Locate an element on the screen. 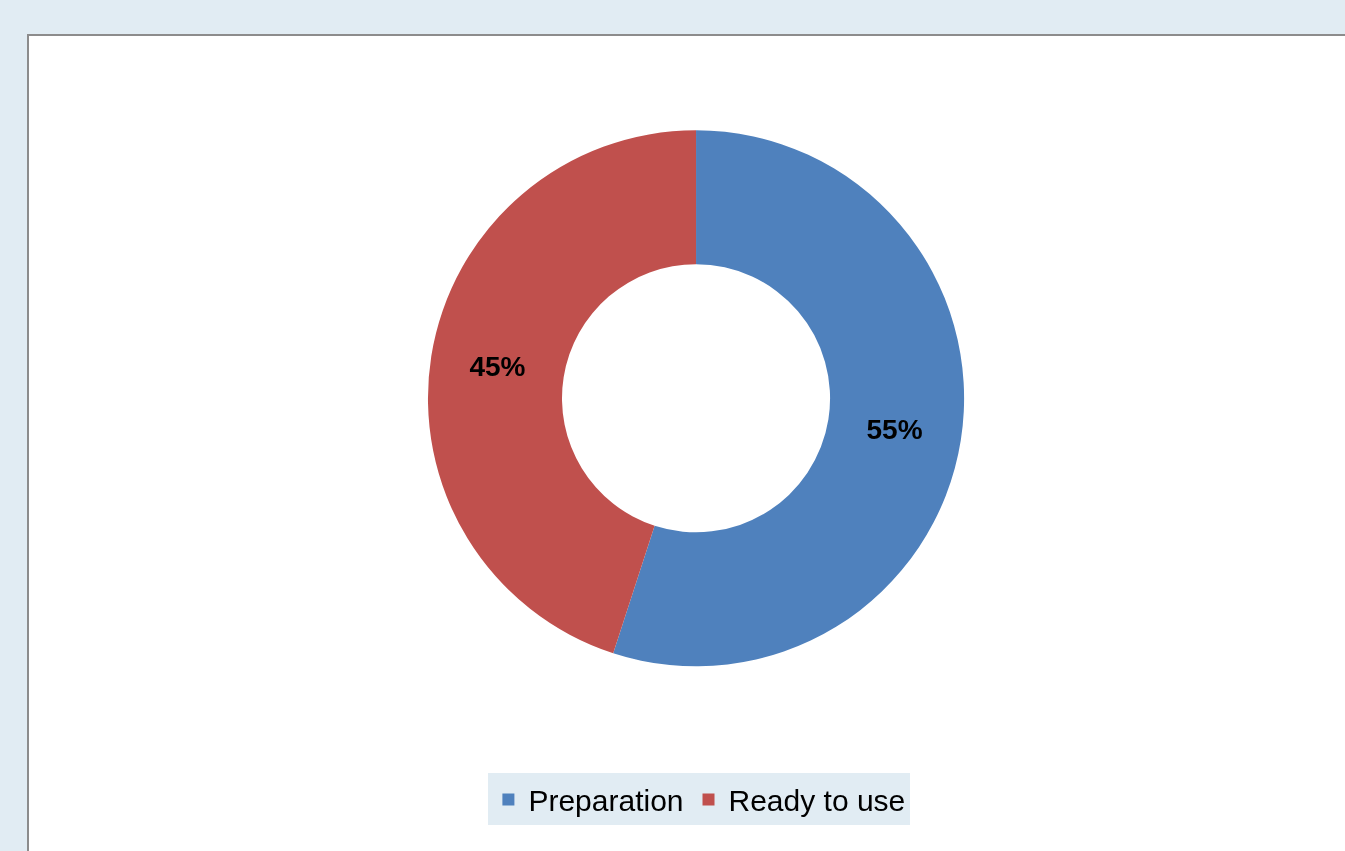  data-label: 45% is located at coordinates (497, 367).